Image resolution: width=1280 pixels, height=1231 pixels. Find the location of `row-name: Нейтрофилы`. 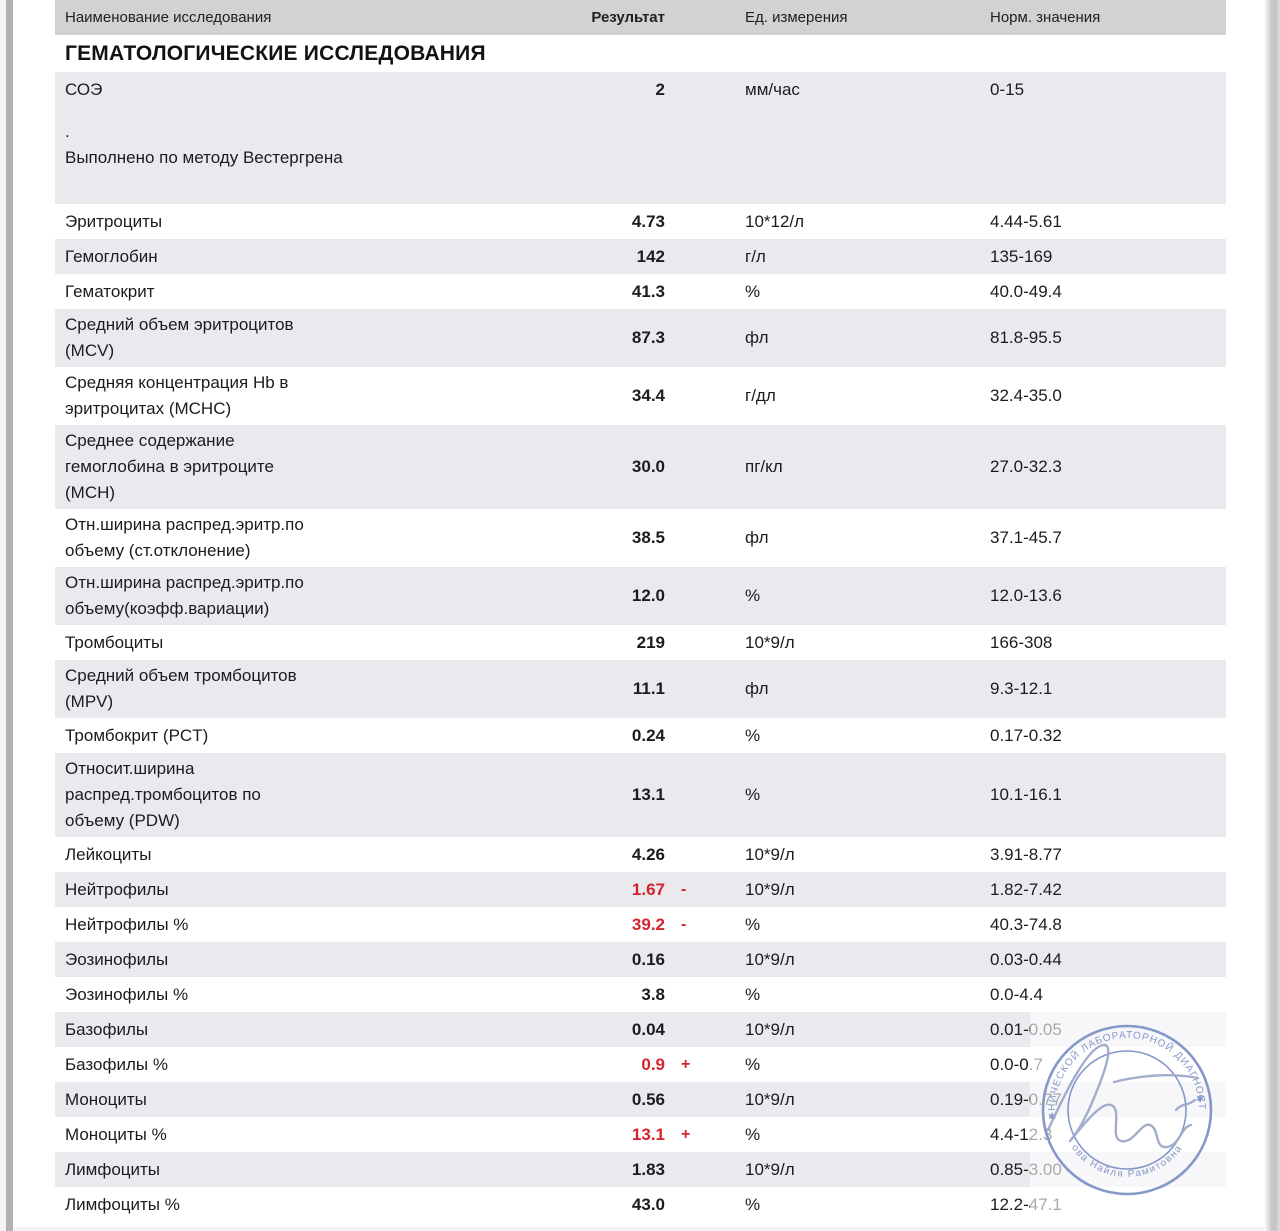

row-name: Нейтрофилы is located at coordinates (117, 889).